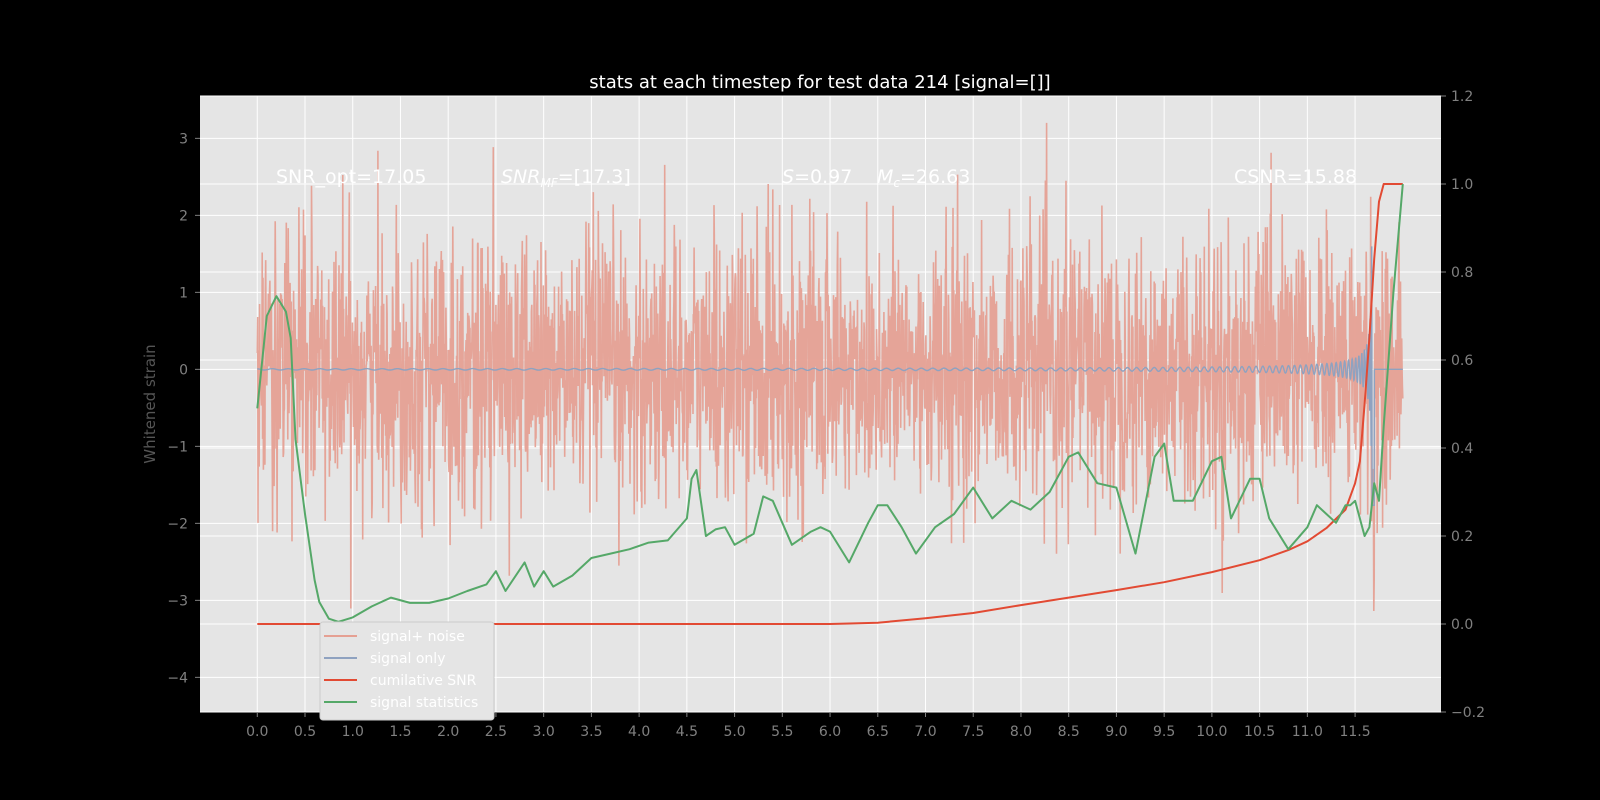  Describe the element at coordinates (496, 732) in the screenshot. I see `x-tick-label: 2.5` at that location.